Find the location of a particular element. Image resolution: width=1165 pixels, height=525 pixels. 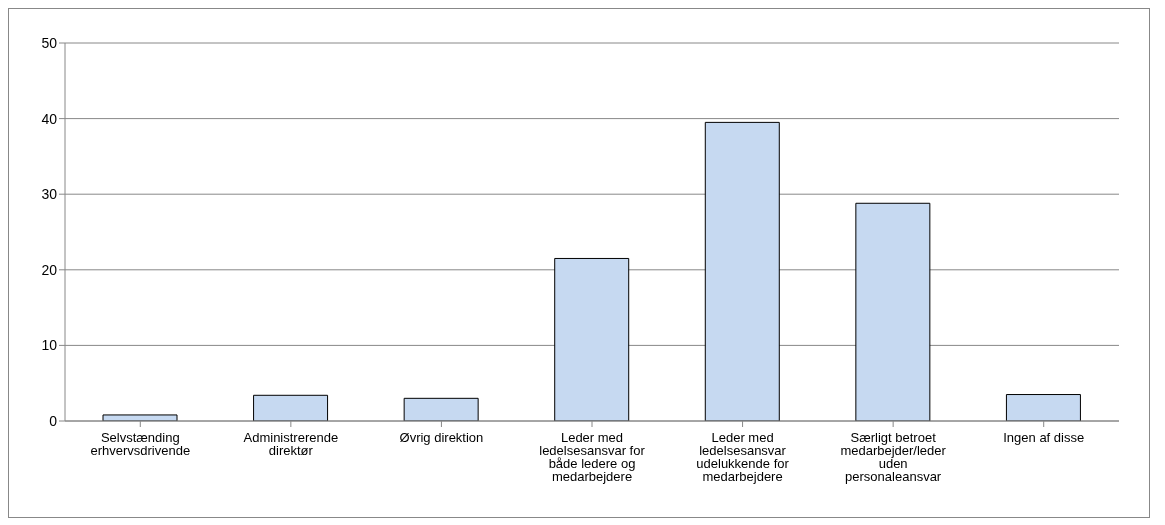

y-tick-label: 50 is located at coordinates (49, 42).